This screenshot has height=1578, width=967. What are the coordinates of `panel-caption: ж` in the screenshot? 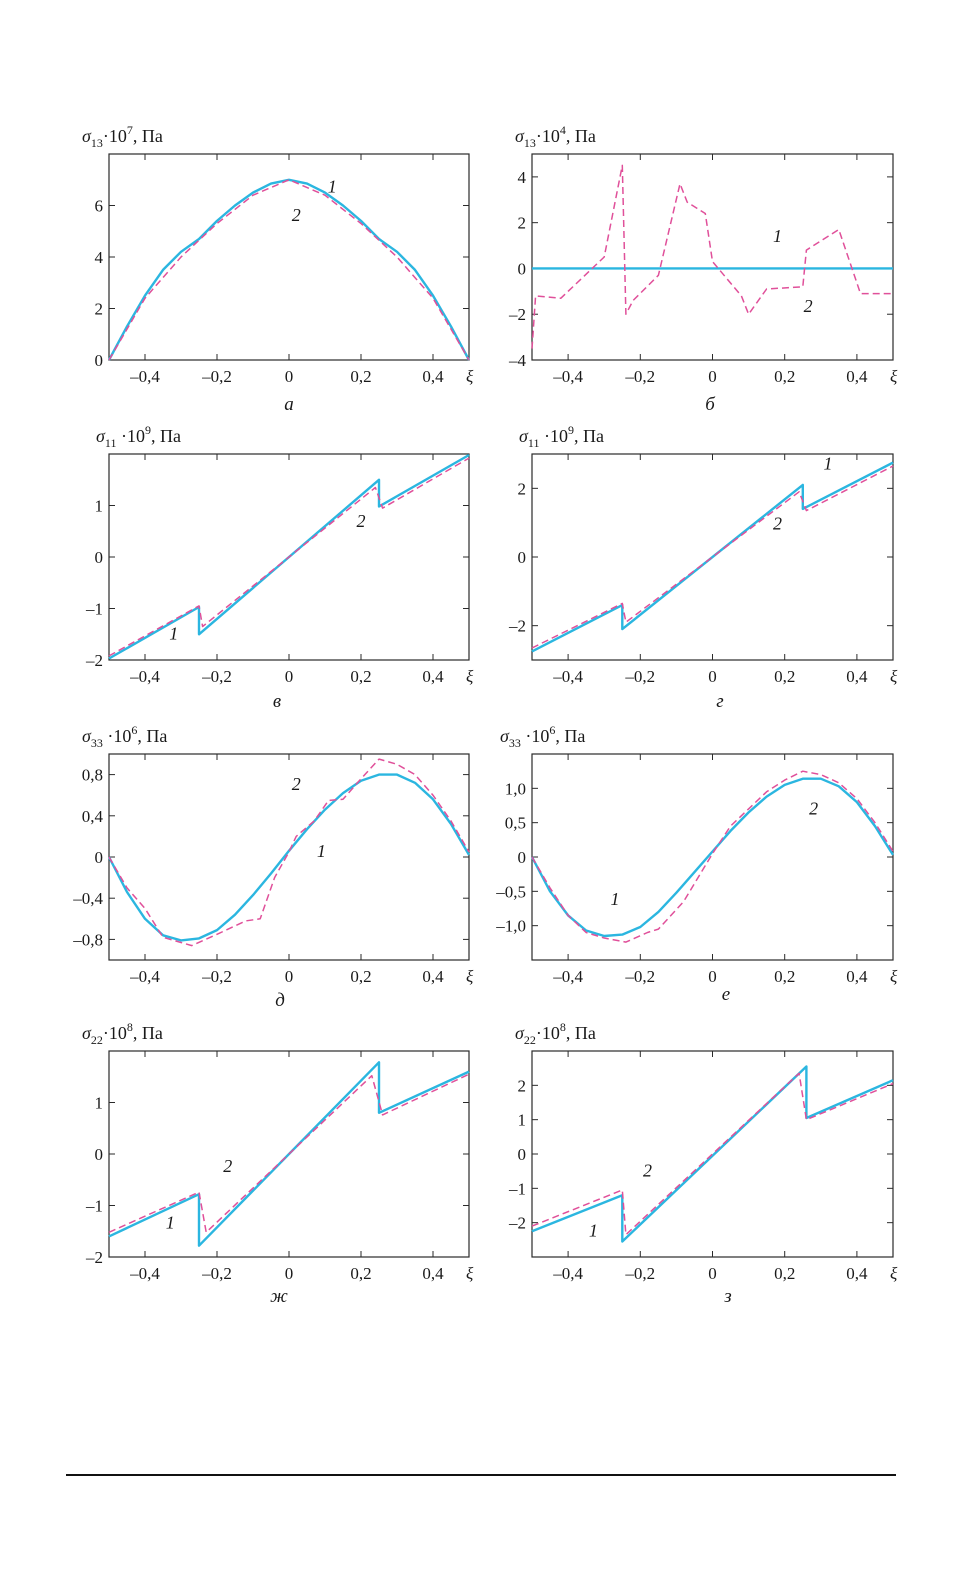 It's located at (279, 1296).